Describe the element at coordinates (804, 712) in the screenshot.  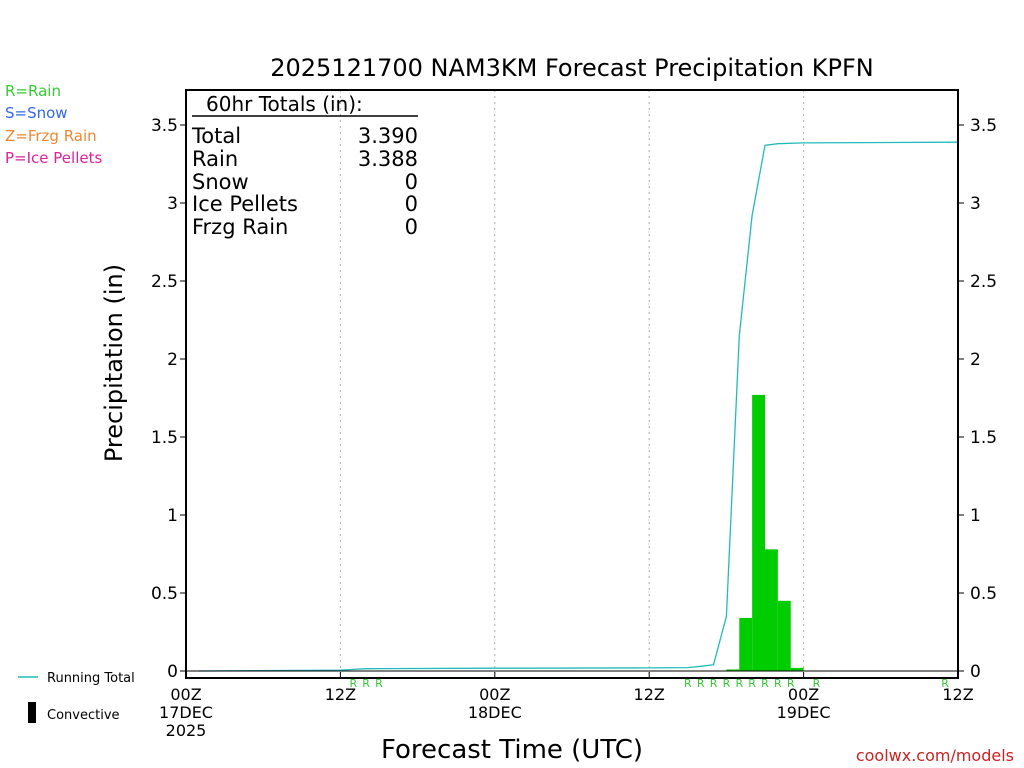
I see `x-tick-label: 19DEC` at that location.